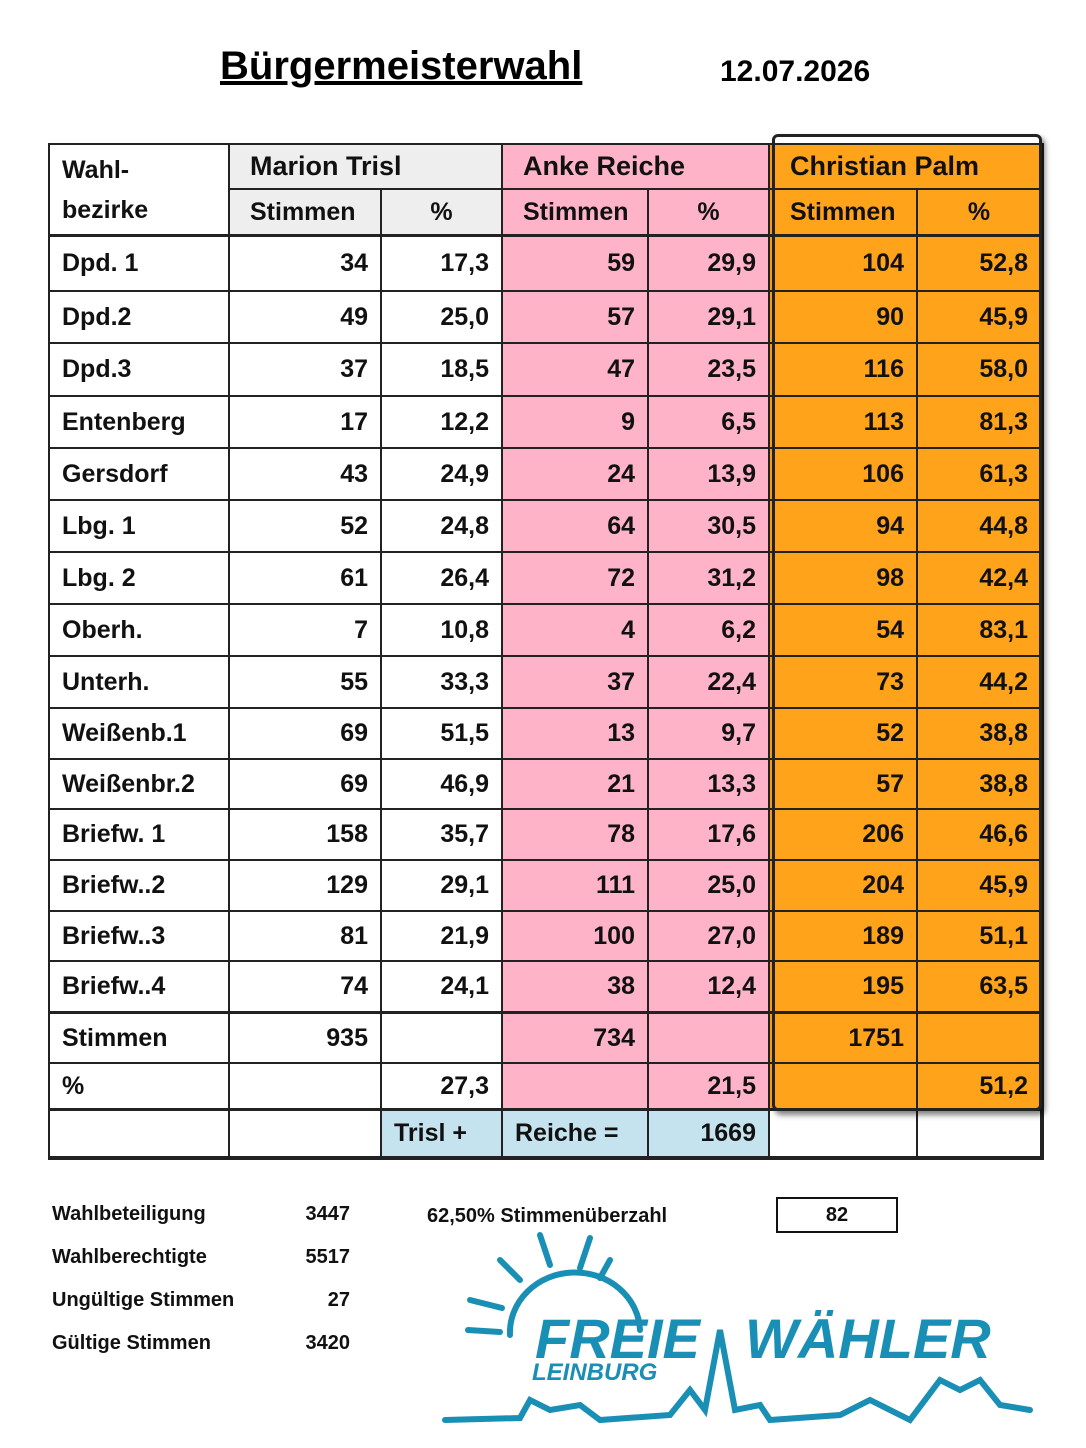  Describe the element at coordinates (442, 264) in the screenshot. I see `cell-value: 17,3` at that location.